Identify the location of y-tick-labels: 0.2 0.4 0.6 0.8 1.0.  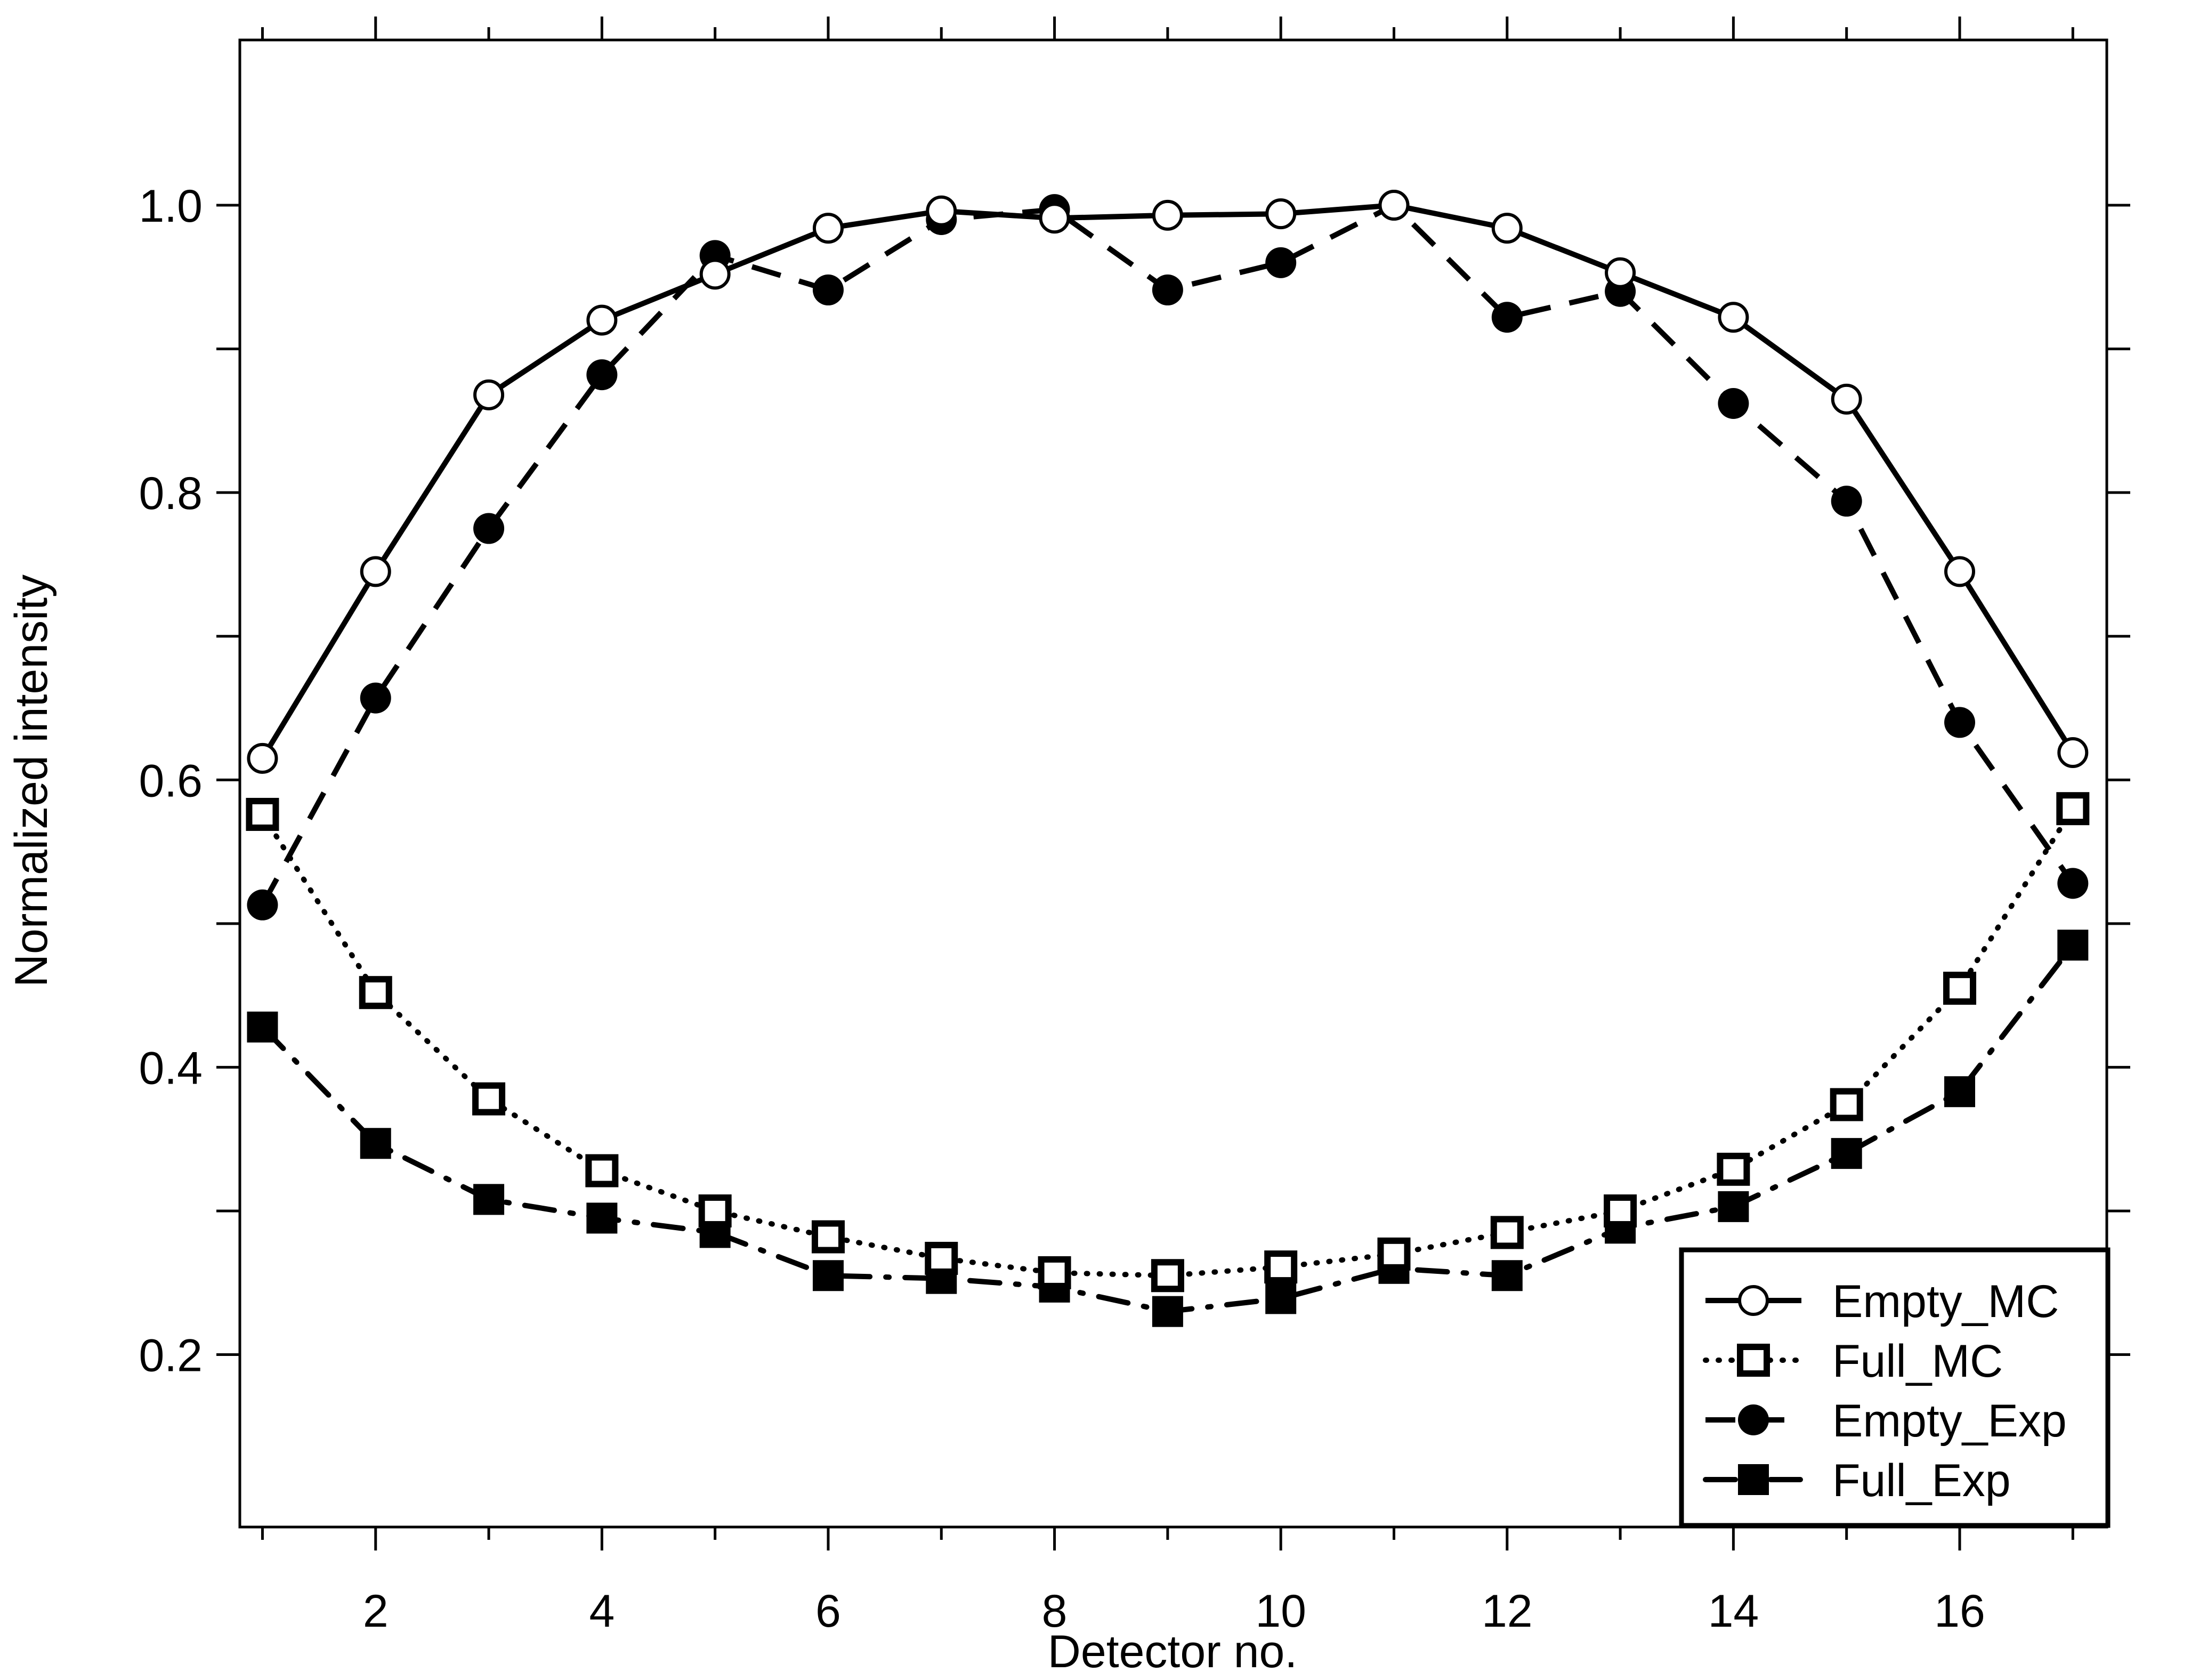
(171, 782).